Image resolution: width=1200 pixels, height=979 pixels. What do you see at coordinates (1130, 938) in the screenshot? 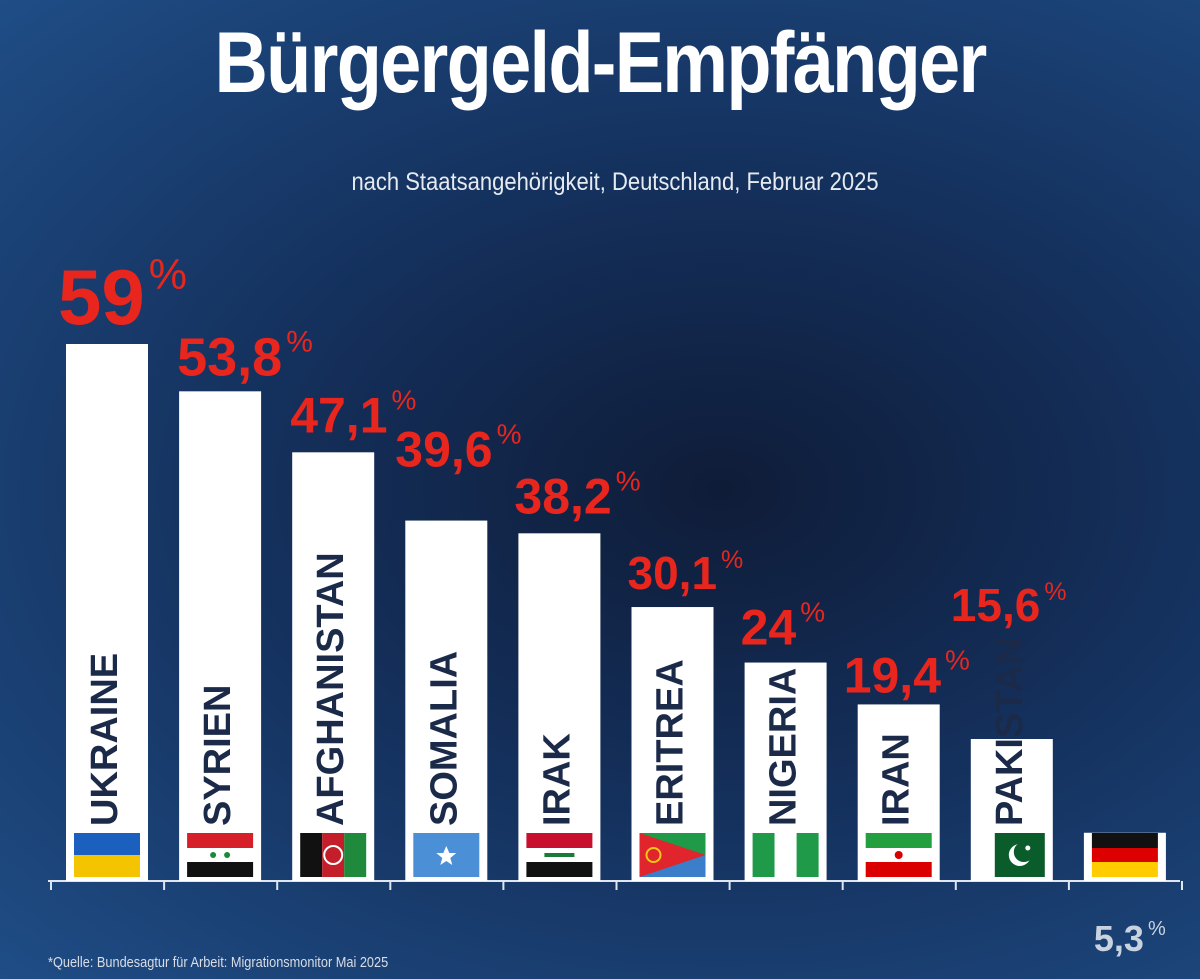
I see `value-label: 5,3%` at bounding box center [1130, 938].